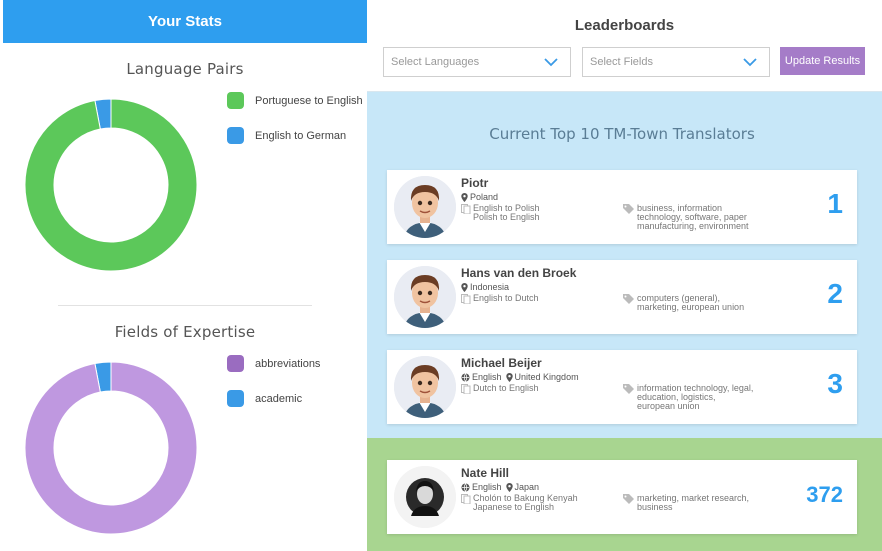  I want to click on select-fields-dropdown: Select Fields, so click(676, 62).